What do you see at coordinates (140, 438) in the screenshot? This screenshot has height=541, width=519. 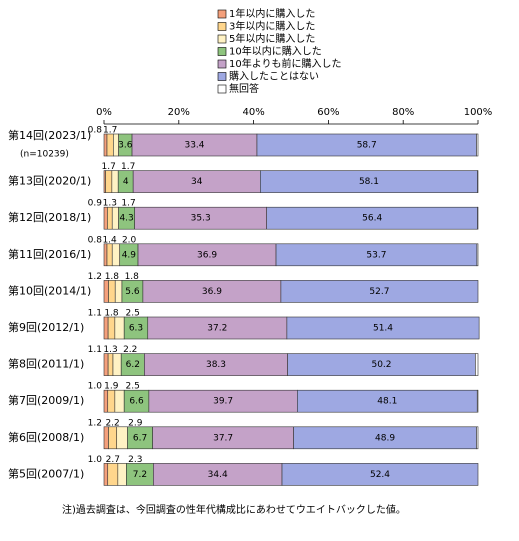 I see `value-label: 6.7` at bounding box center [140, 438].